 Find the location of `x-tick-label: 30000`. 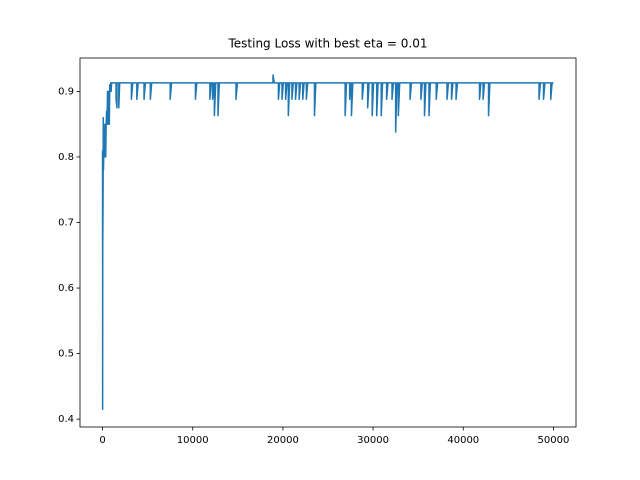

x-tick-label: 30000 is located at coordinates (373, 440).